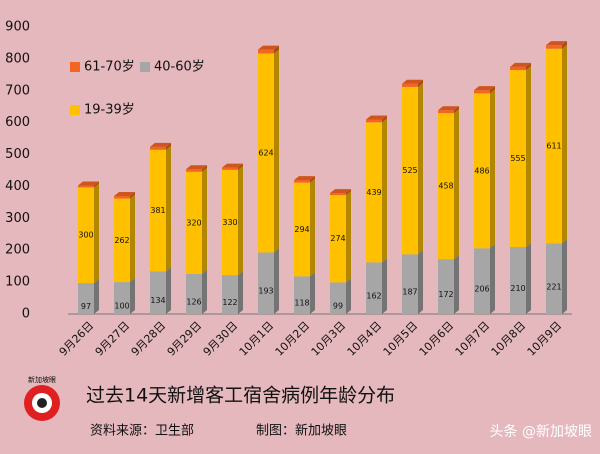  I want to click on legend-label: 40-60岁, so click(179, 67).